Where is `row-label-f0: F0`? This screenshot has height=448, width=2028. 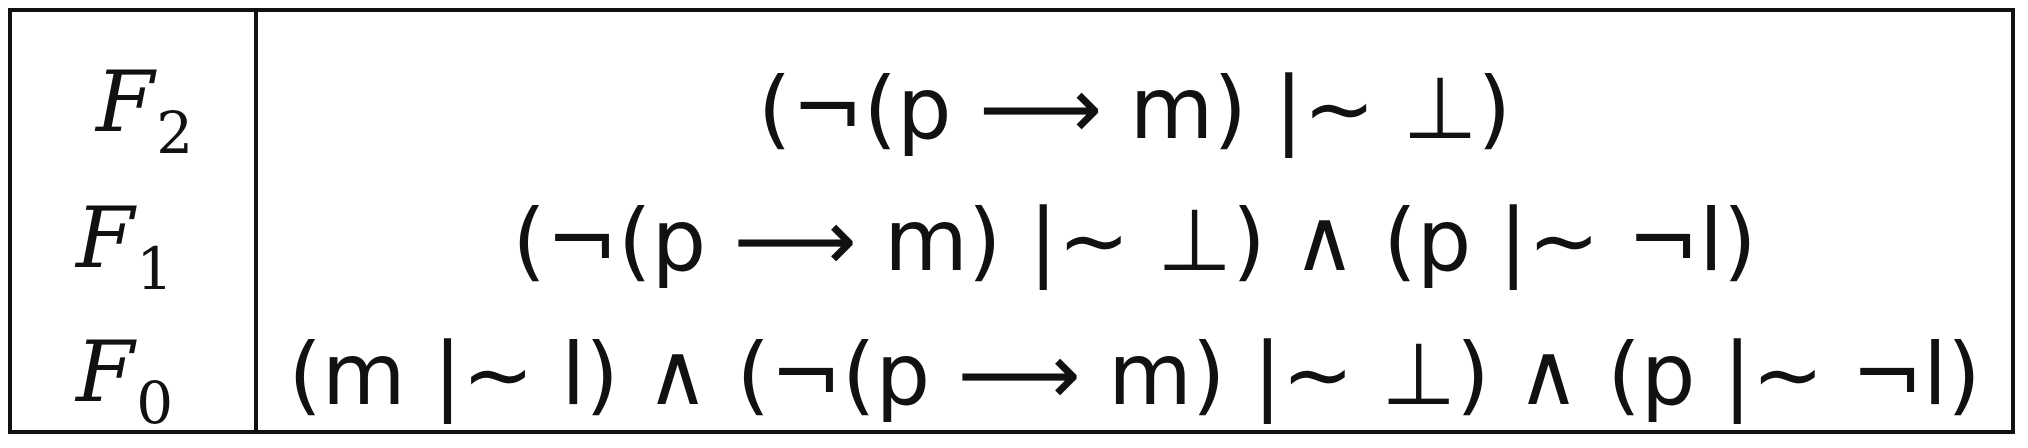 row-label-f0: F0 is located at coordinates (125, 380).